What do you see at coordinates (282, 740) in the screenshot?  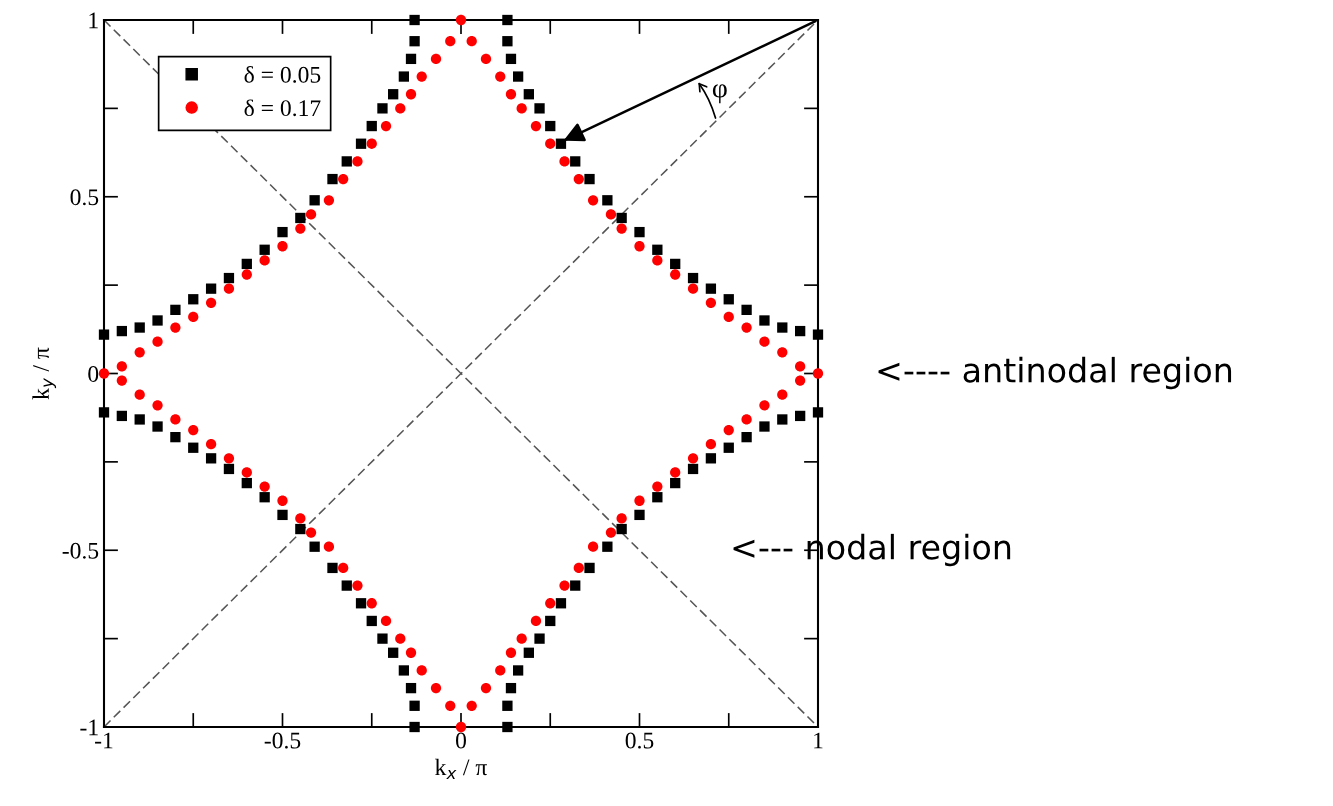 I see `x-tick-label: -0.5` at bounding box center [282, 740].